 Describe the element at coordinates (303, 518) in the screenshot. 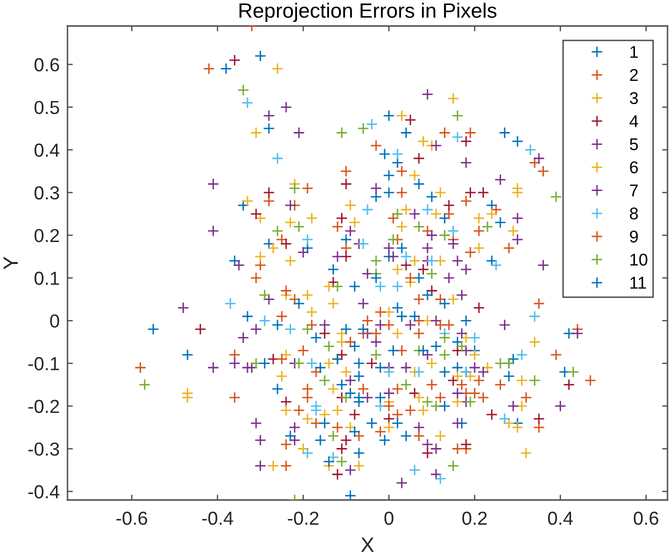

I see `x-tick-label: -0.2` at that location.